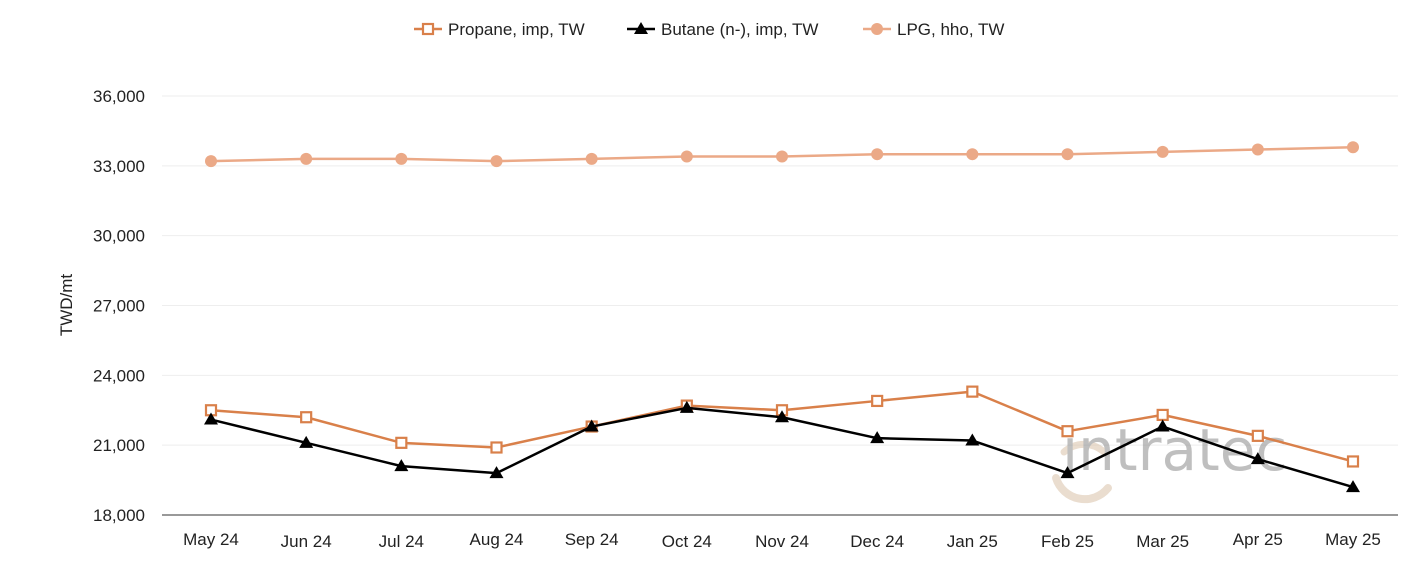 The height and width of the screenshot is (561, 1401). Describe the element at coordinates (119, 515) in the screenshot. I see `y-tick-label: 18,000` at that location.